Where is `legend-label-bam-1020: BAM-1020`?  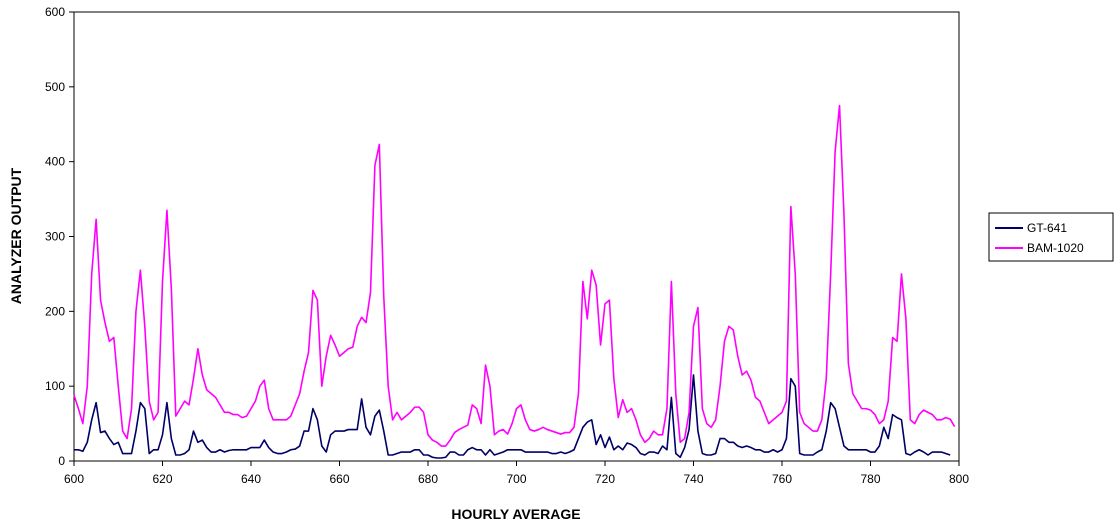 legend-label-bam-1020: BAM-1020 is located at coordinates (1055, 248).